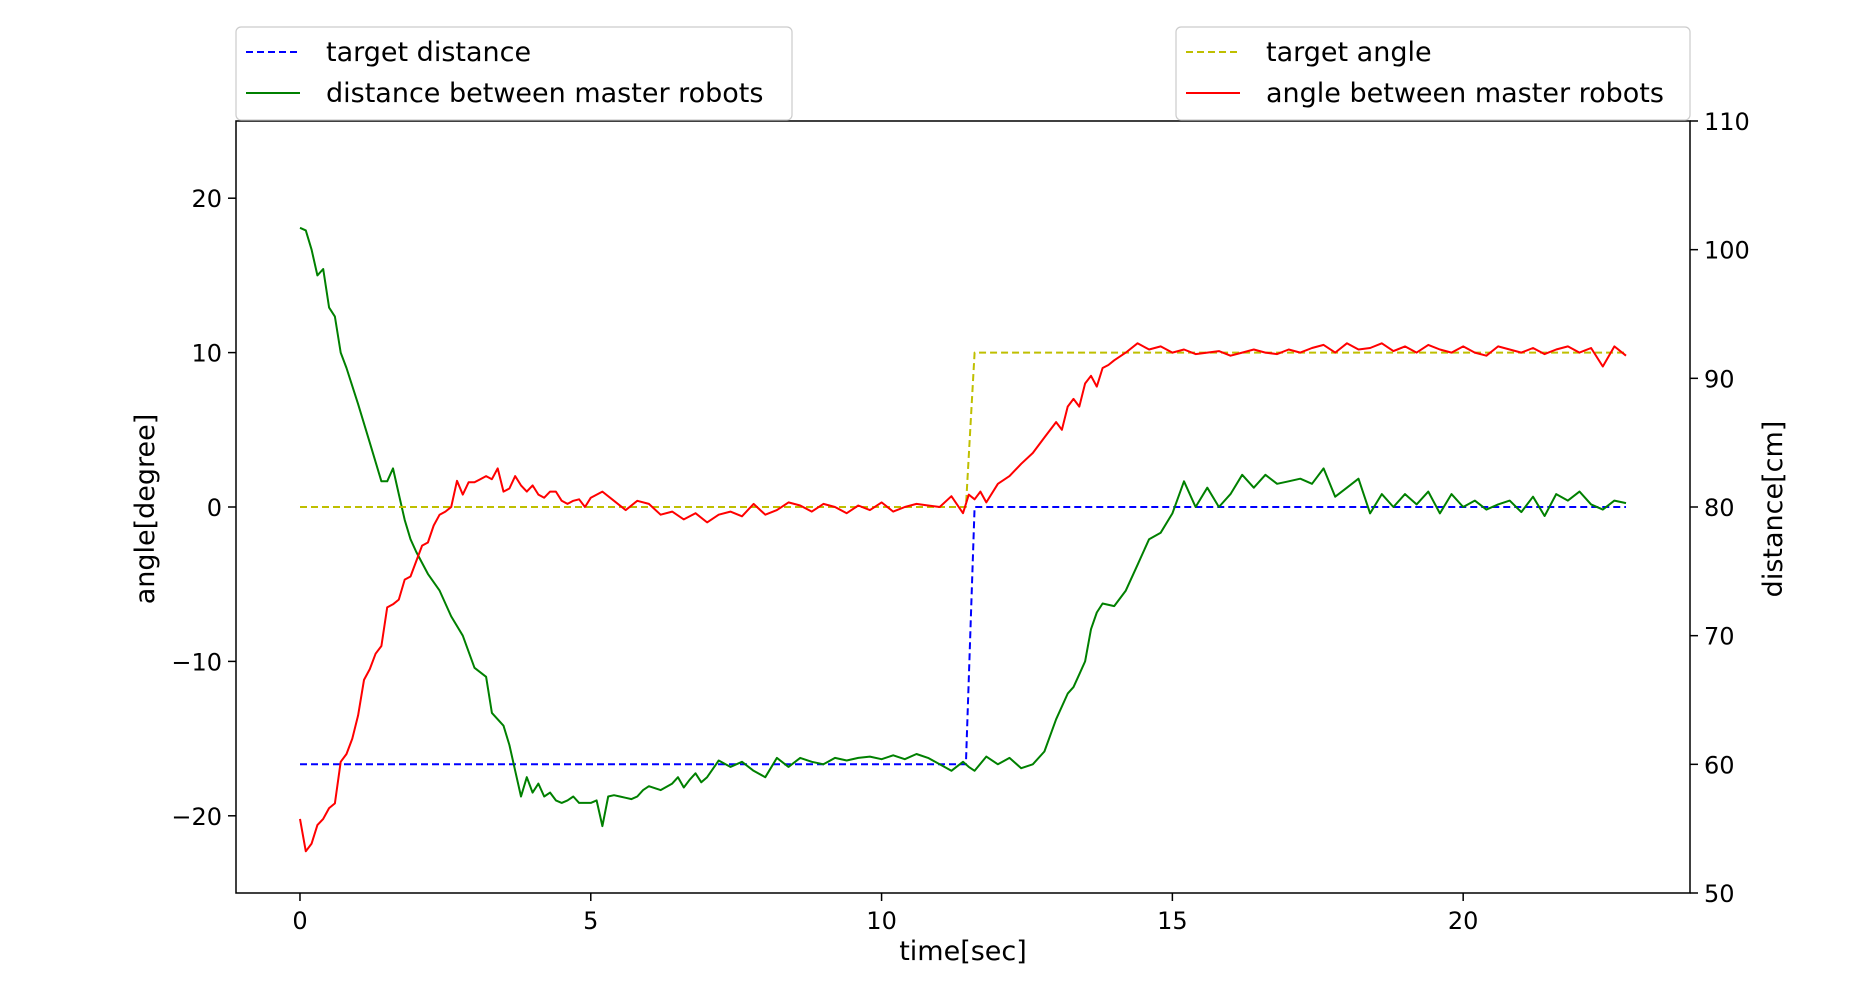  What do you see at coordinates (1719, 508) in the screenshot?
I see `y-right-tick-label: 80` at bounding box center [1719, 508].